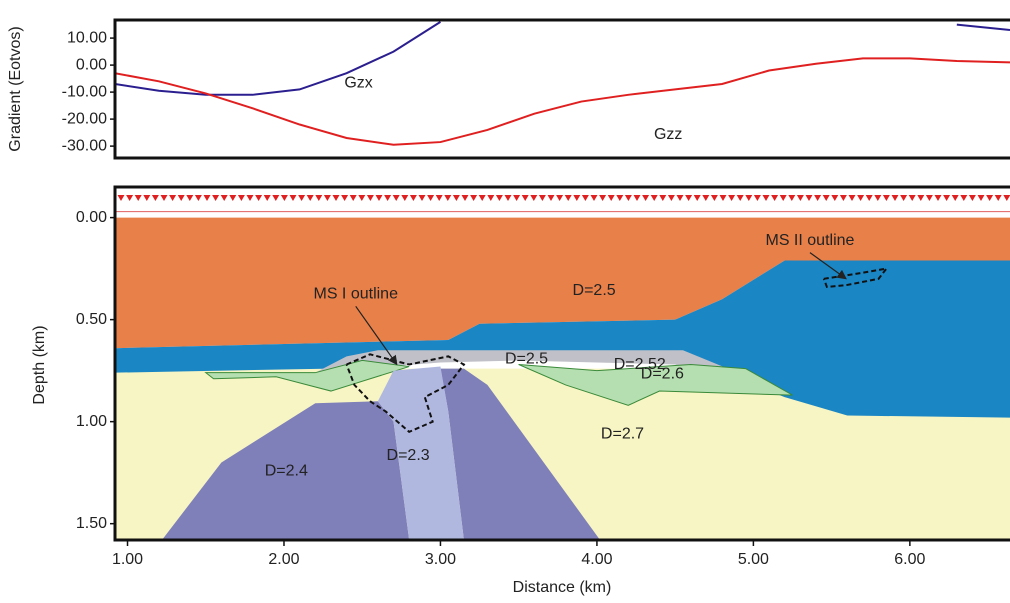  I want to click on y-axis-title: Gradient (Eotvos), so click(15, 88).